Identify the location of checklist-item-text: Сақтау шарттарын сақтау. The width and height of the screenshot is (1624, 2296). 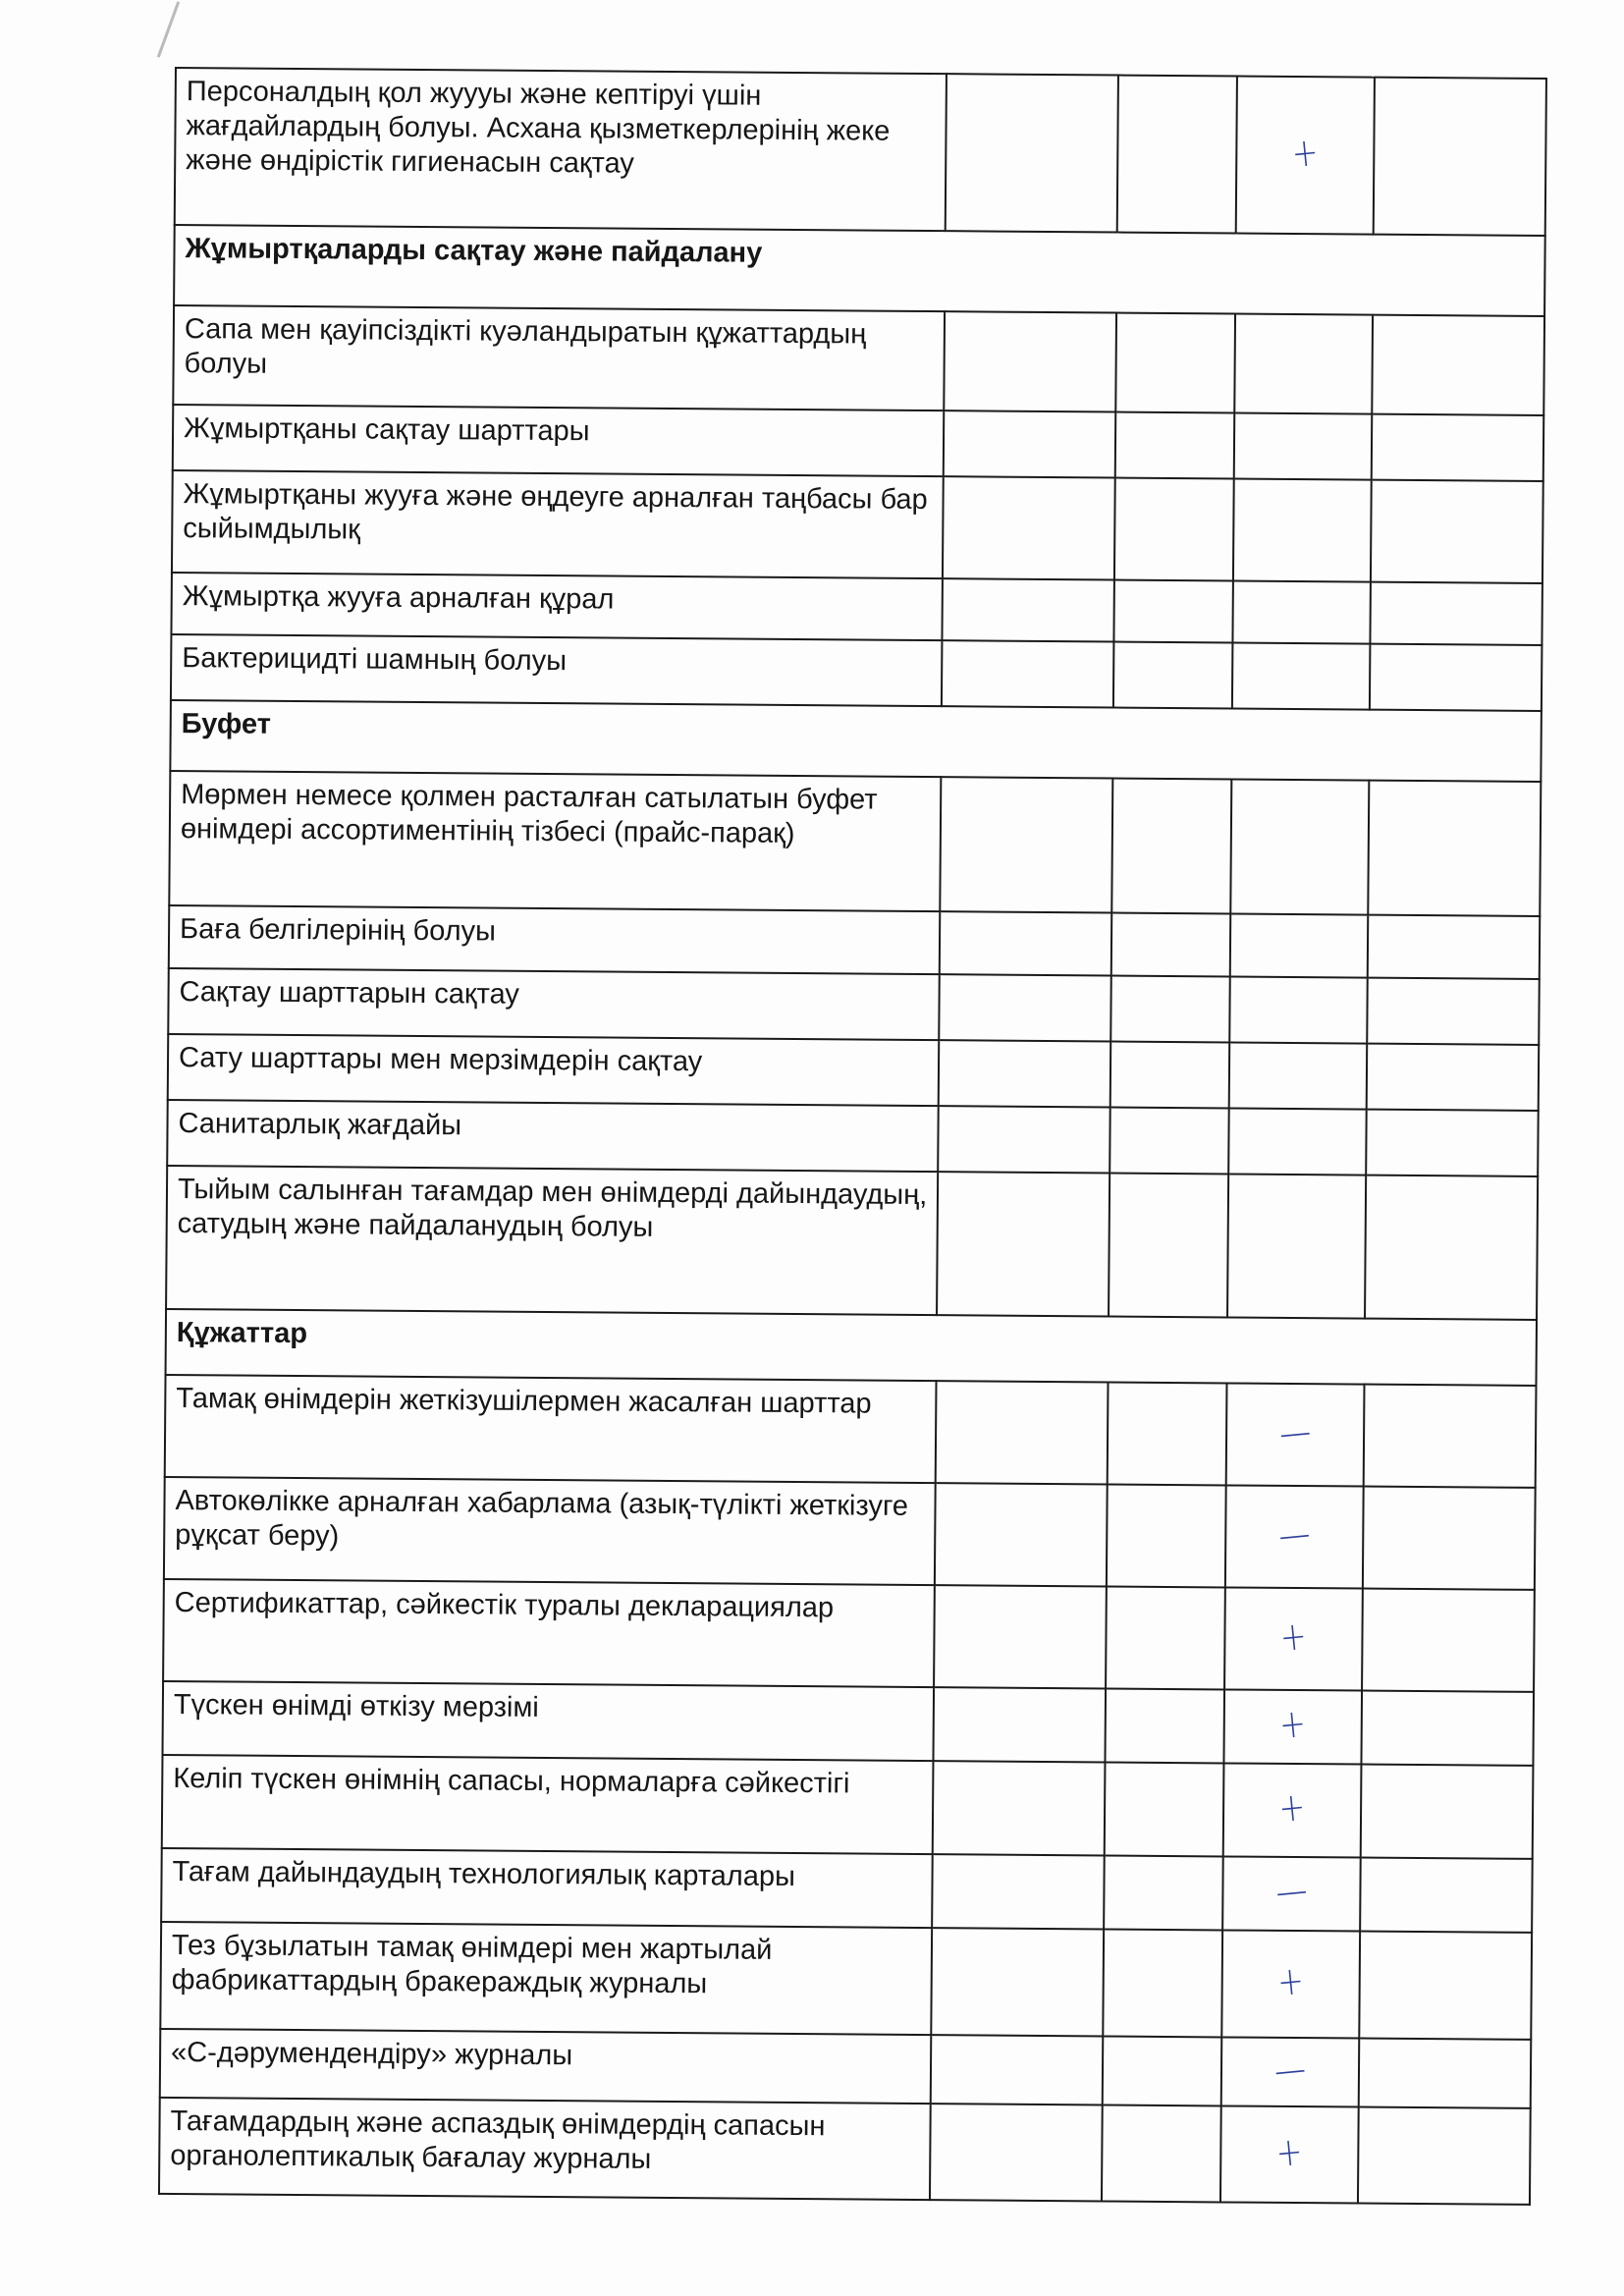
(554, 1004).